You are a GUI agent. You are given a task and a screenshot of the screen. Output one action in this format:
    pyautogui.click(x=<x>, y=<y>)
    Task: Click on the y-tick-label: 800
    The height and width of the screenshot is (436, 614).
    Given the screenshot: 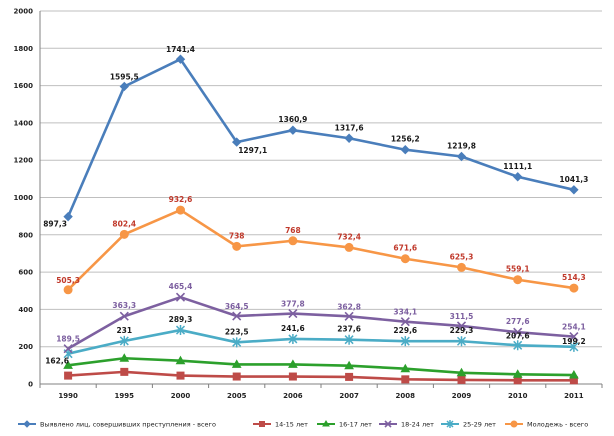 What is the action you would take?
    pyautogui.click(x=25, y=235)
    